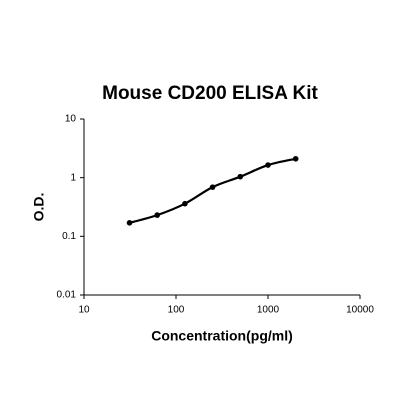 Image resolution: width=420 pixels, height=420 pixels. I want to click on x-tick-label: 10000, so click(360, 310).